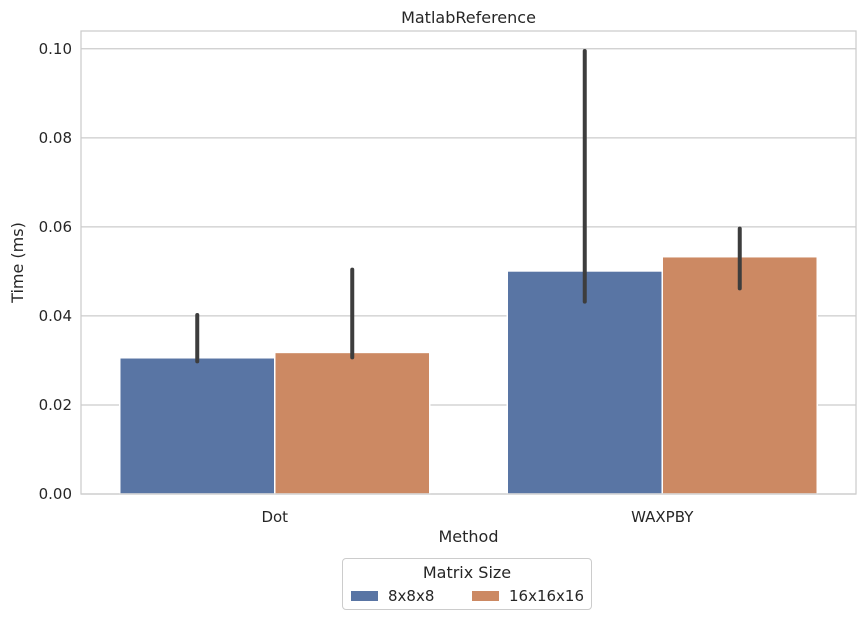 The width and height of the screenshot is (865, 621). I want to click on x-axis-label: Method, so click(468, 536).